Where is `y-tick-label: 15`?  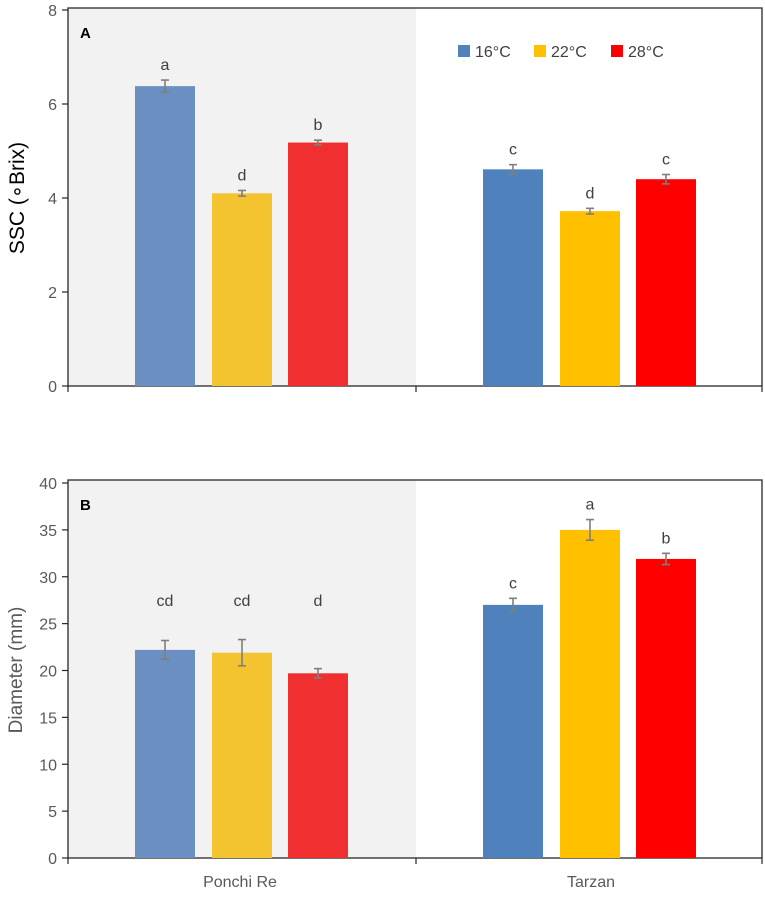 y-tick-label: 15 is located at coordinates (48, 718).